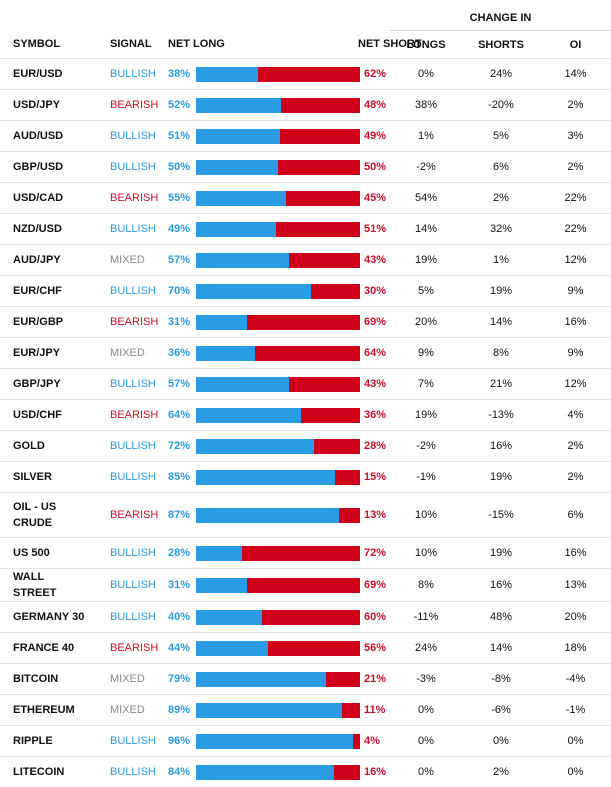 This screenshot has width=611, height=787. What do you see at coordinates (55, 679) in the screenshot?
I see `symbol-cell: BITCOIN` at bounding box center [55, 679].